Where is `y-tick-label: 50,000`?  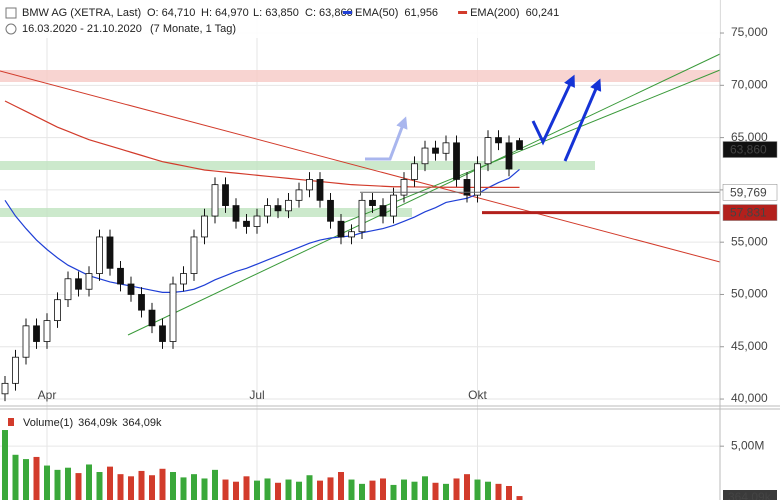
y-tick-label: 50,000 is located at coordinates (749, 294).